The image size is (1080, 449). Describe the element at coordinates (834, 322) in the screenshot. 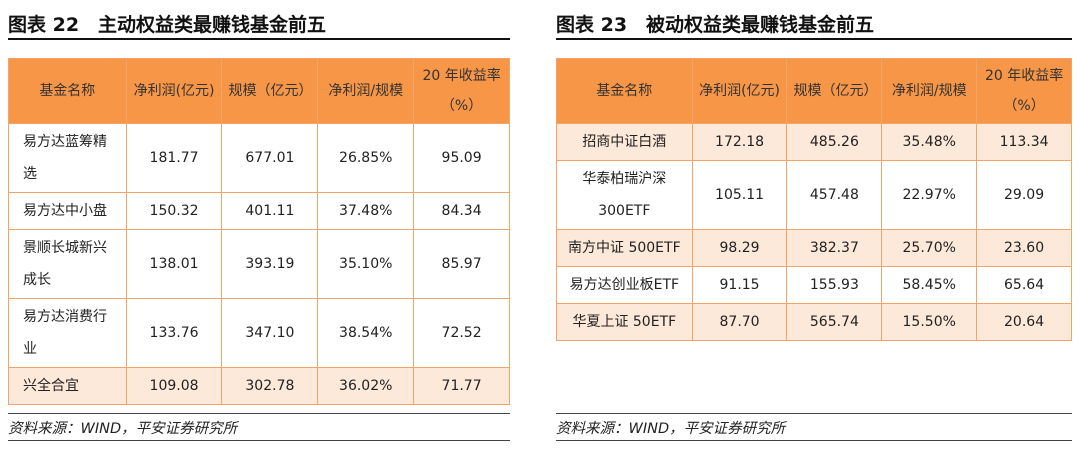

I see `size-cell: 565.74` at that location.